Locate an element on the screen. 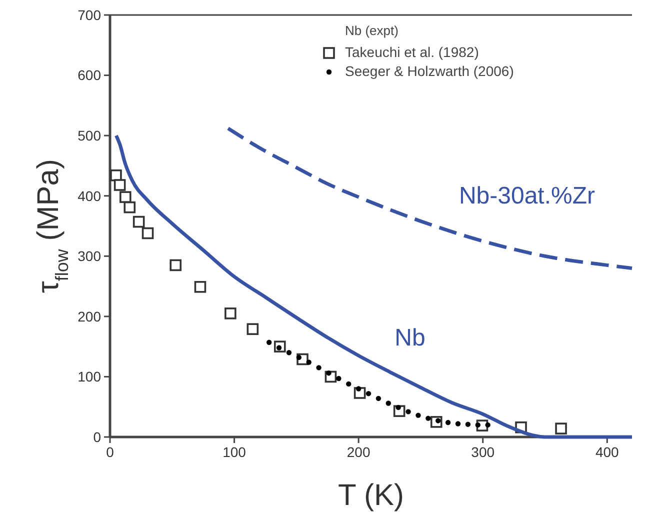 The image size is (646, 518). y-tick-label: 500 is located at coordinates (90, 135).